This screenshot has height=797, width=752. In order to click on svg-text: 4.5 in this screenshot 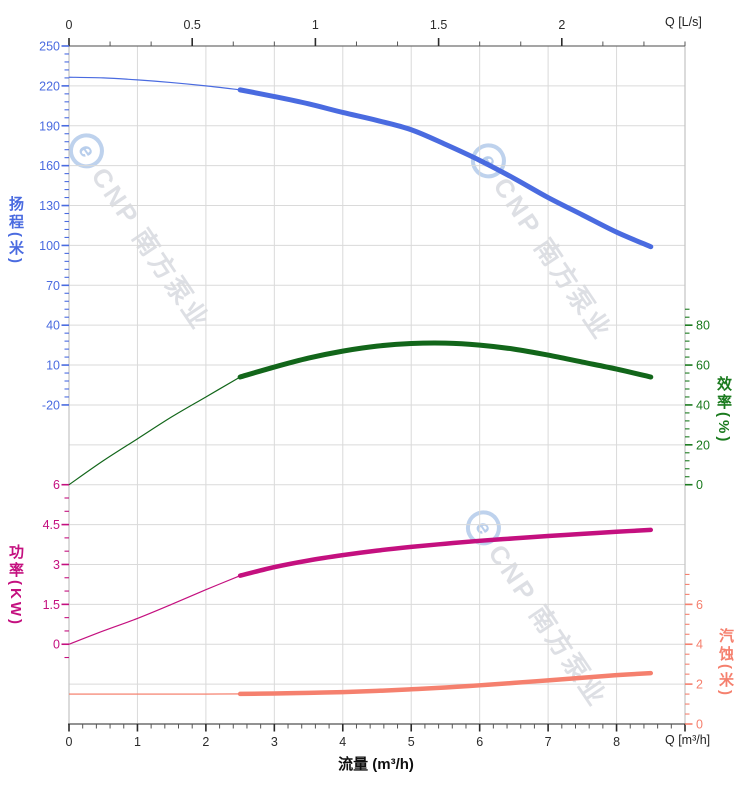, I will do `click(51, 525)`.